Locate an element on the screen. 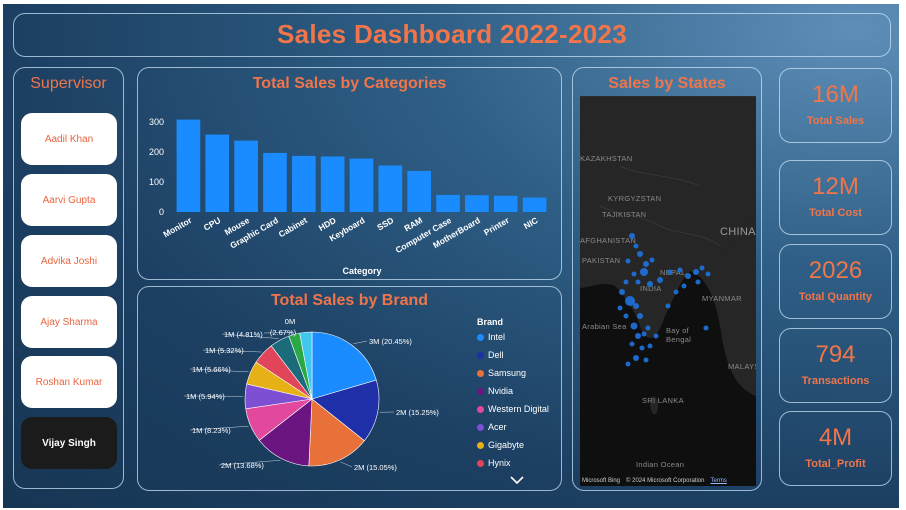 The image size is (906, 510). supervisor-item-vijay-singh: Vijay Singh is located at coordinates (69, 443).